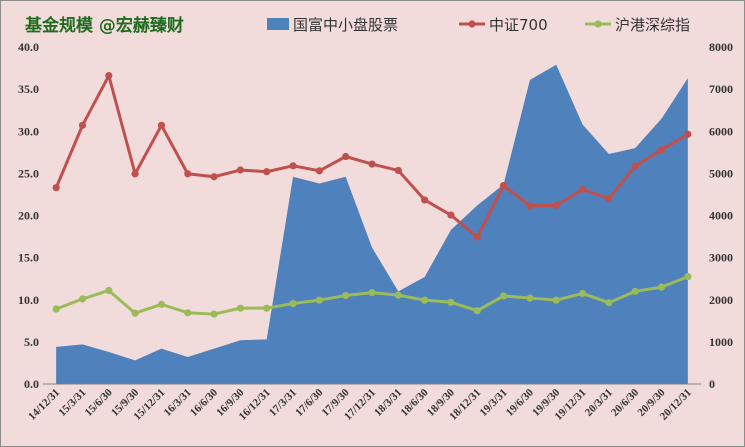 The image size is (745, 447). Describe the element at coordinates (721, 89) in the screenshot. I see `right-axis-tick-label: 7000` at that location.